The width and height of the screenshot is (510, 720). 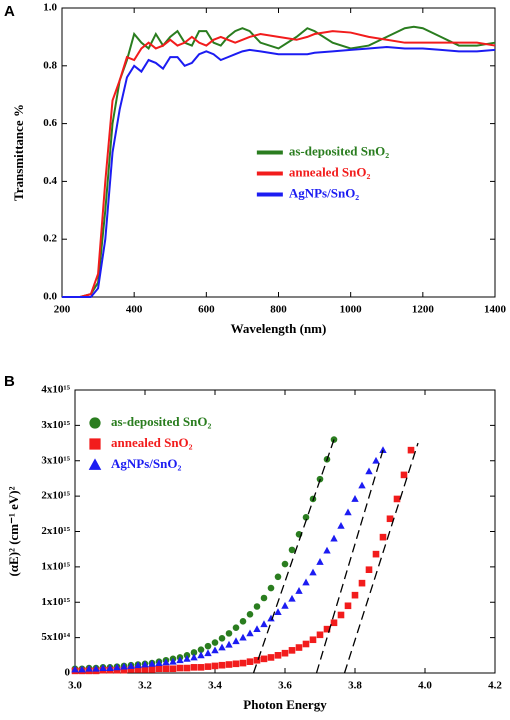 I want to click on x-axis-title: Wavelength (nm), so click(x=279, y=328).